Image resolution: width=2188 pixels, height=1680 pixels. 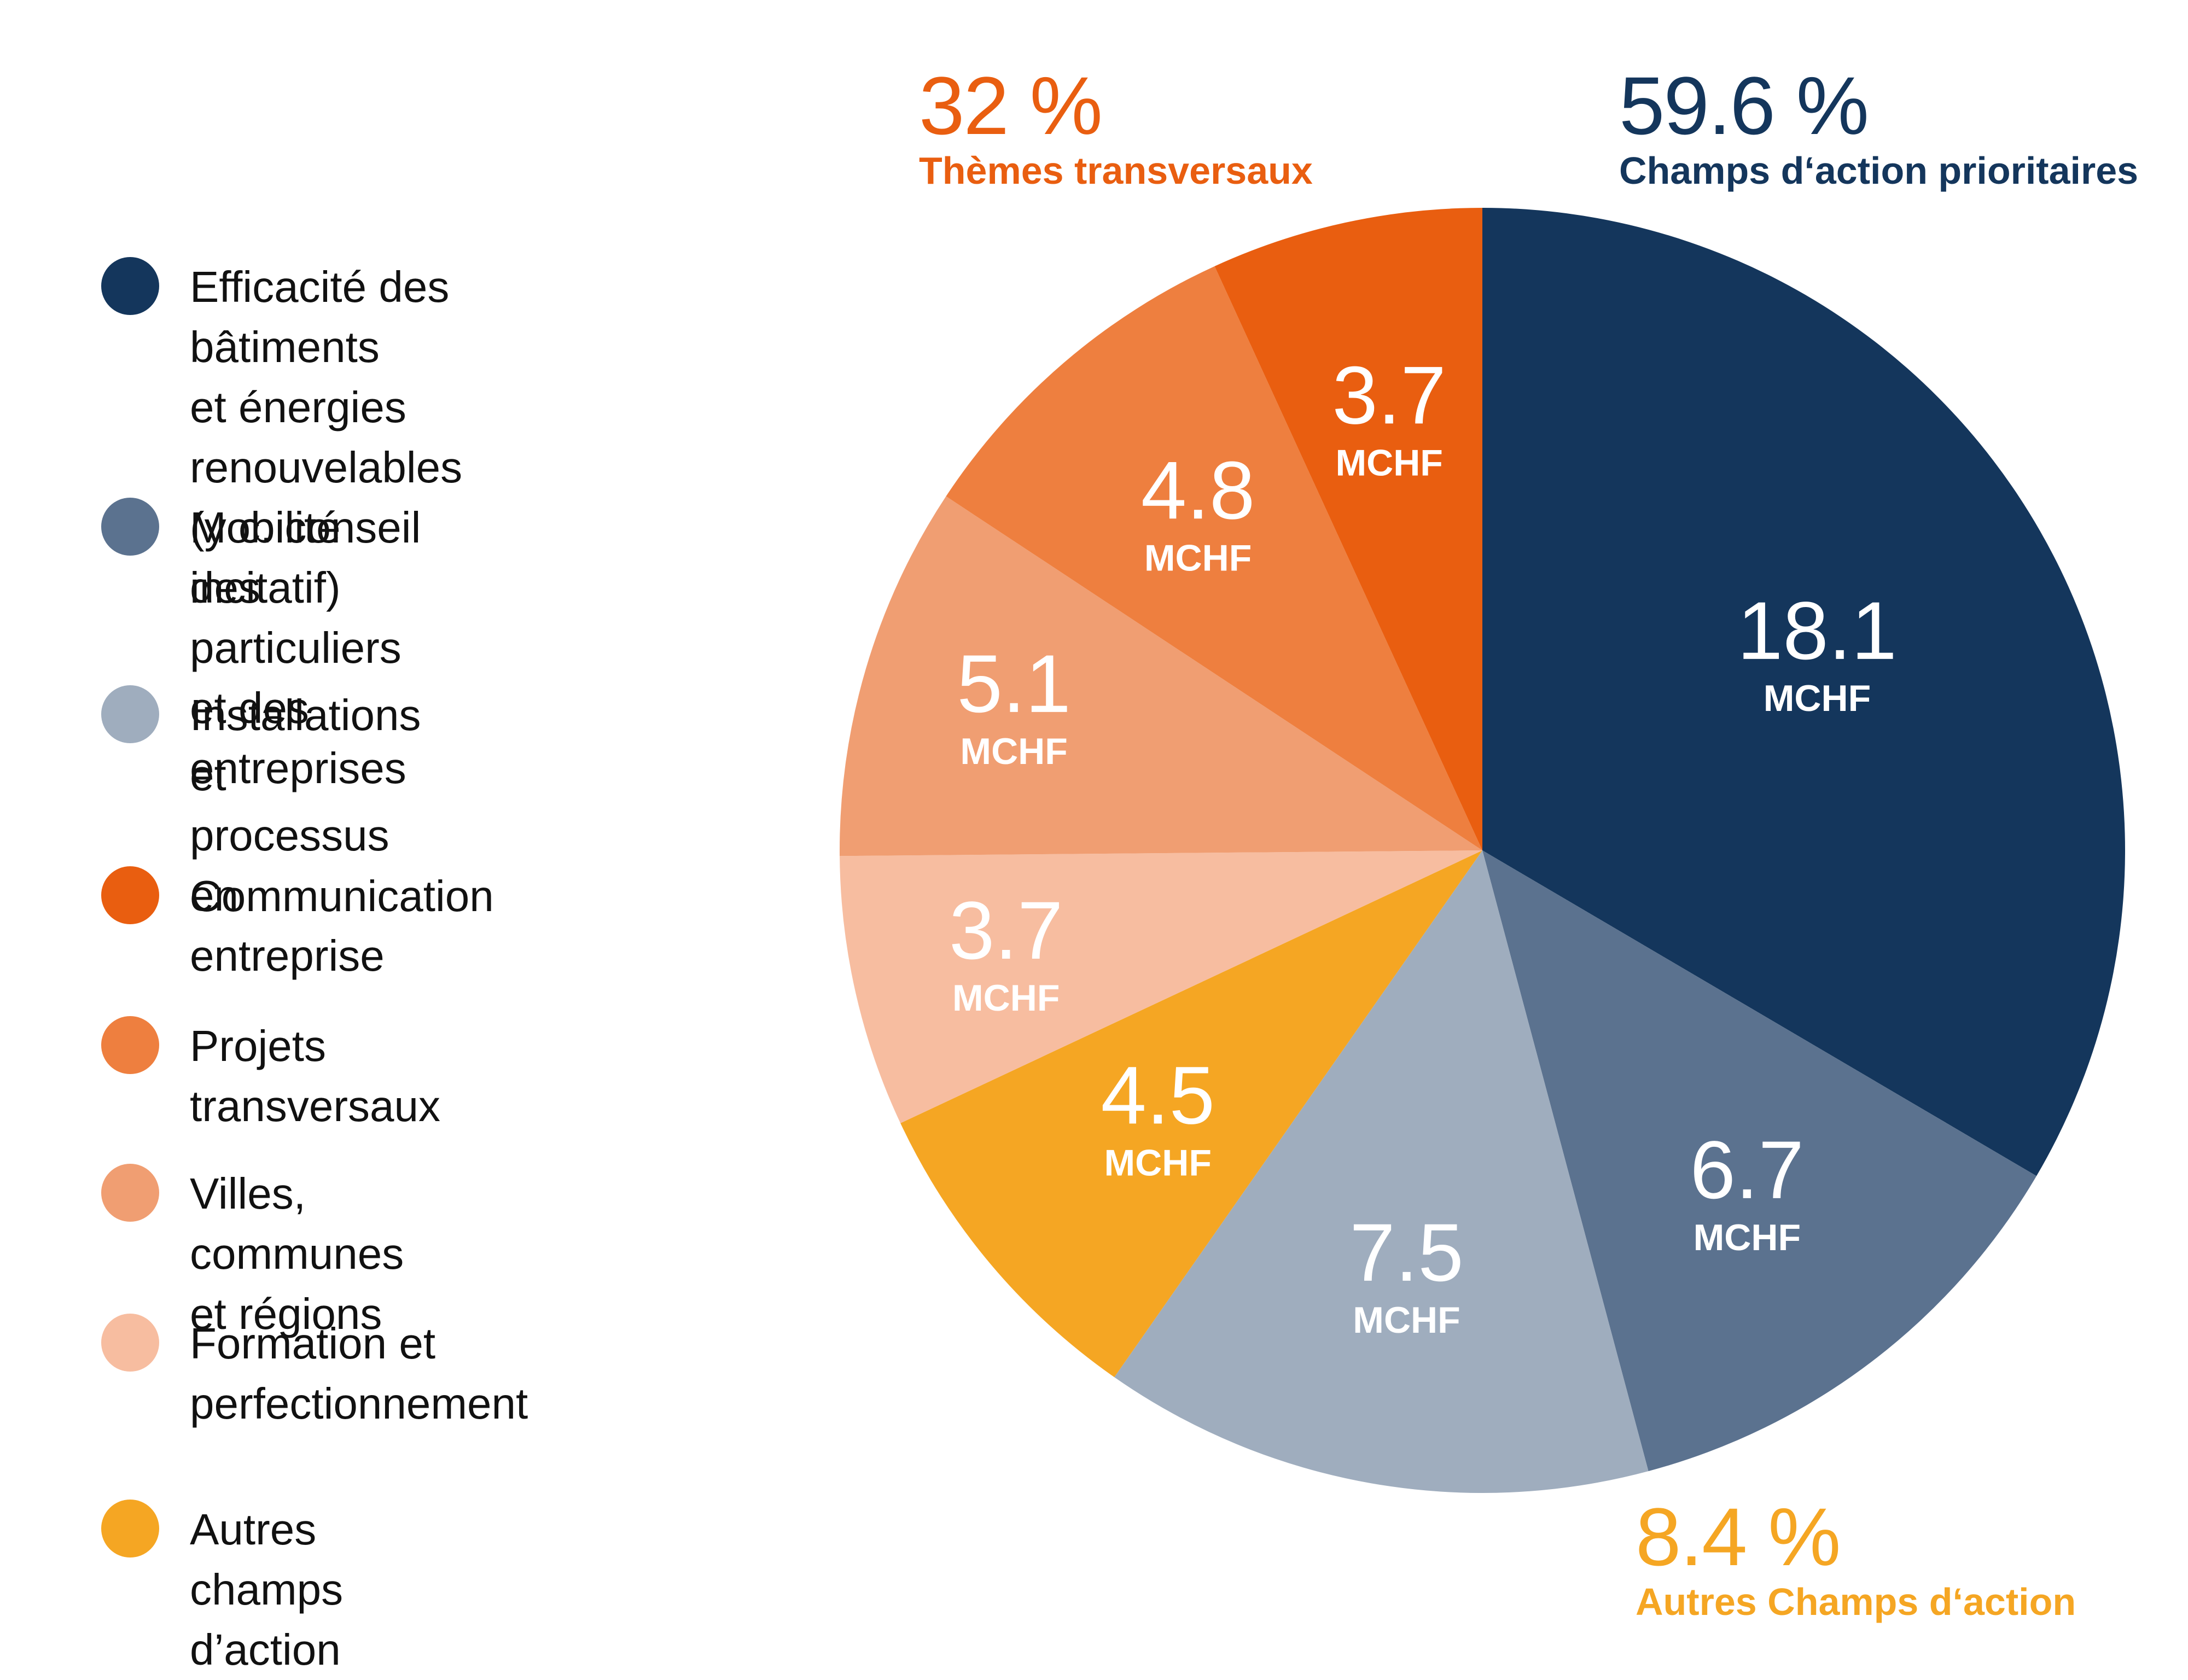 What do you see at coordinates (1116, 128) in the screenshot?
I see `group-label-transversaux: 32 % Thèmes transversaux` at bounding box center [1116, 128].